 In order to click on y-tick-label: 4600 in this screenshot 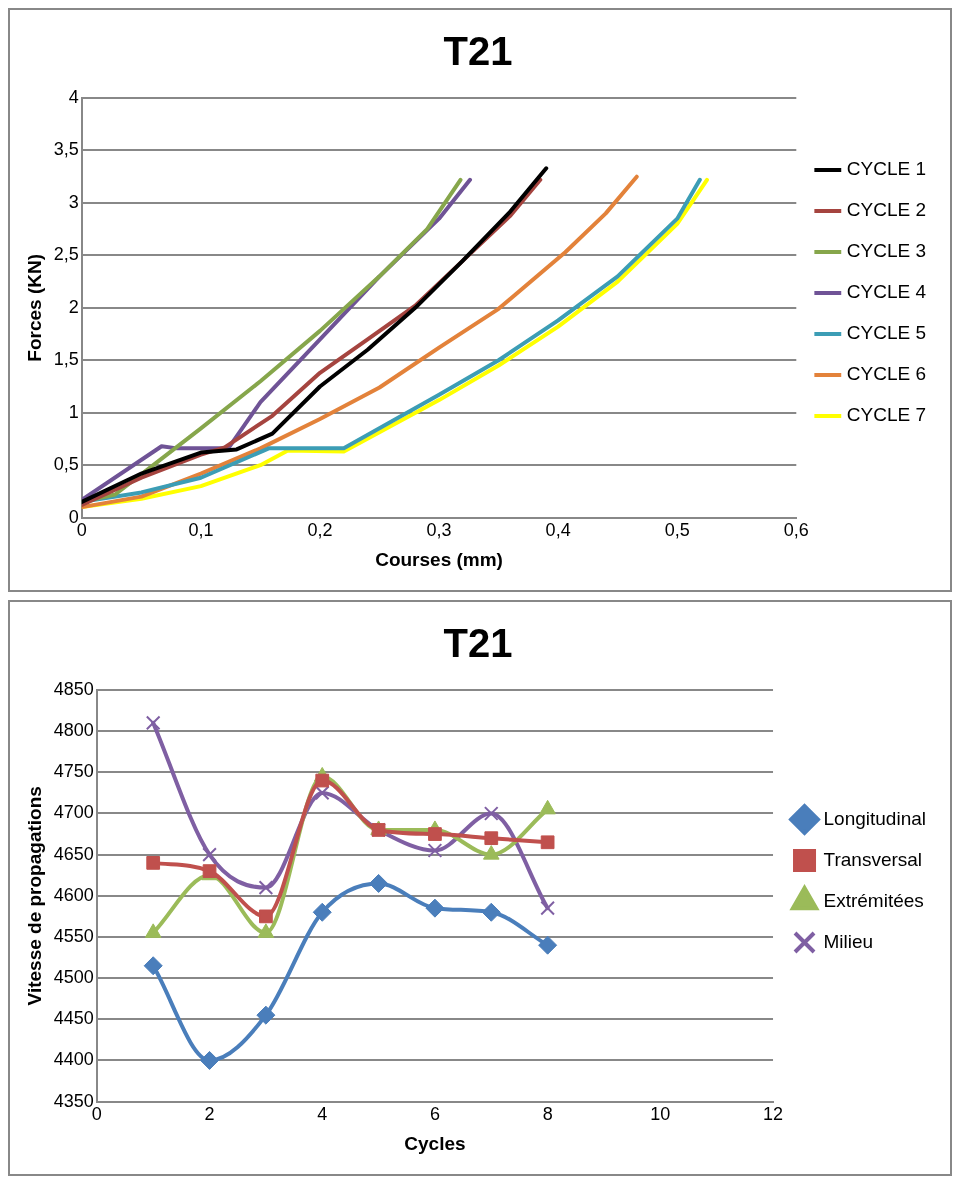, I will do `click(73, 894)`.